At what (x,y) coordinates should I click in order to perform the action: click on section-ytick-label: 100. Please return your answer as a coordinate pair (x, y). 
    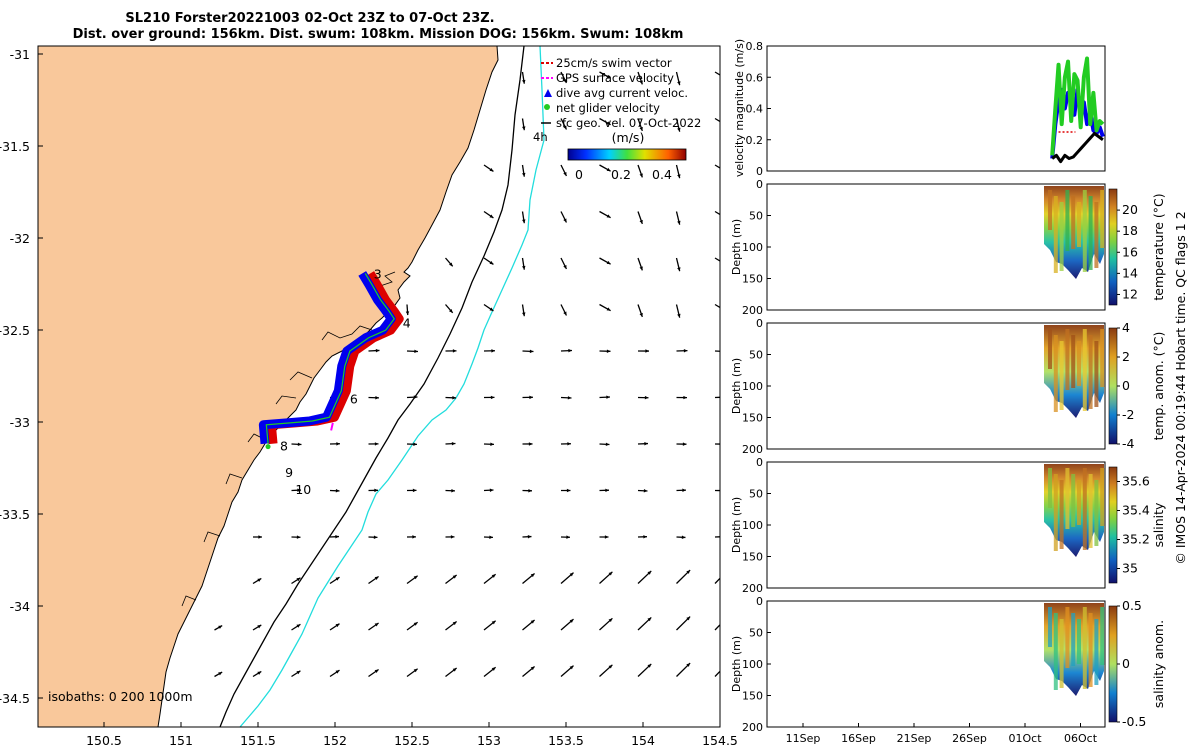
    Looking at the image, I should click on (752, 386).